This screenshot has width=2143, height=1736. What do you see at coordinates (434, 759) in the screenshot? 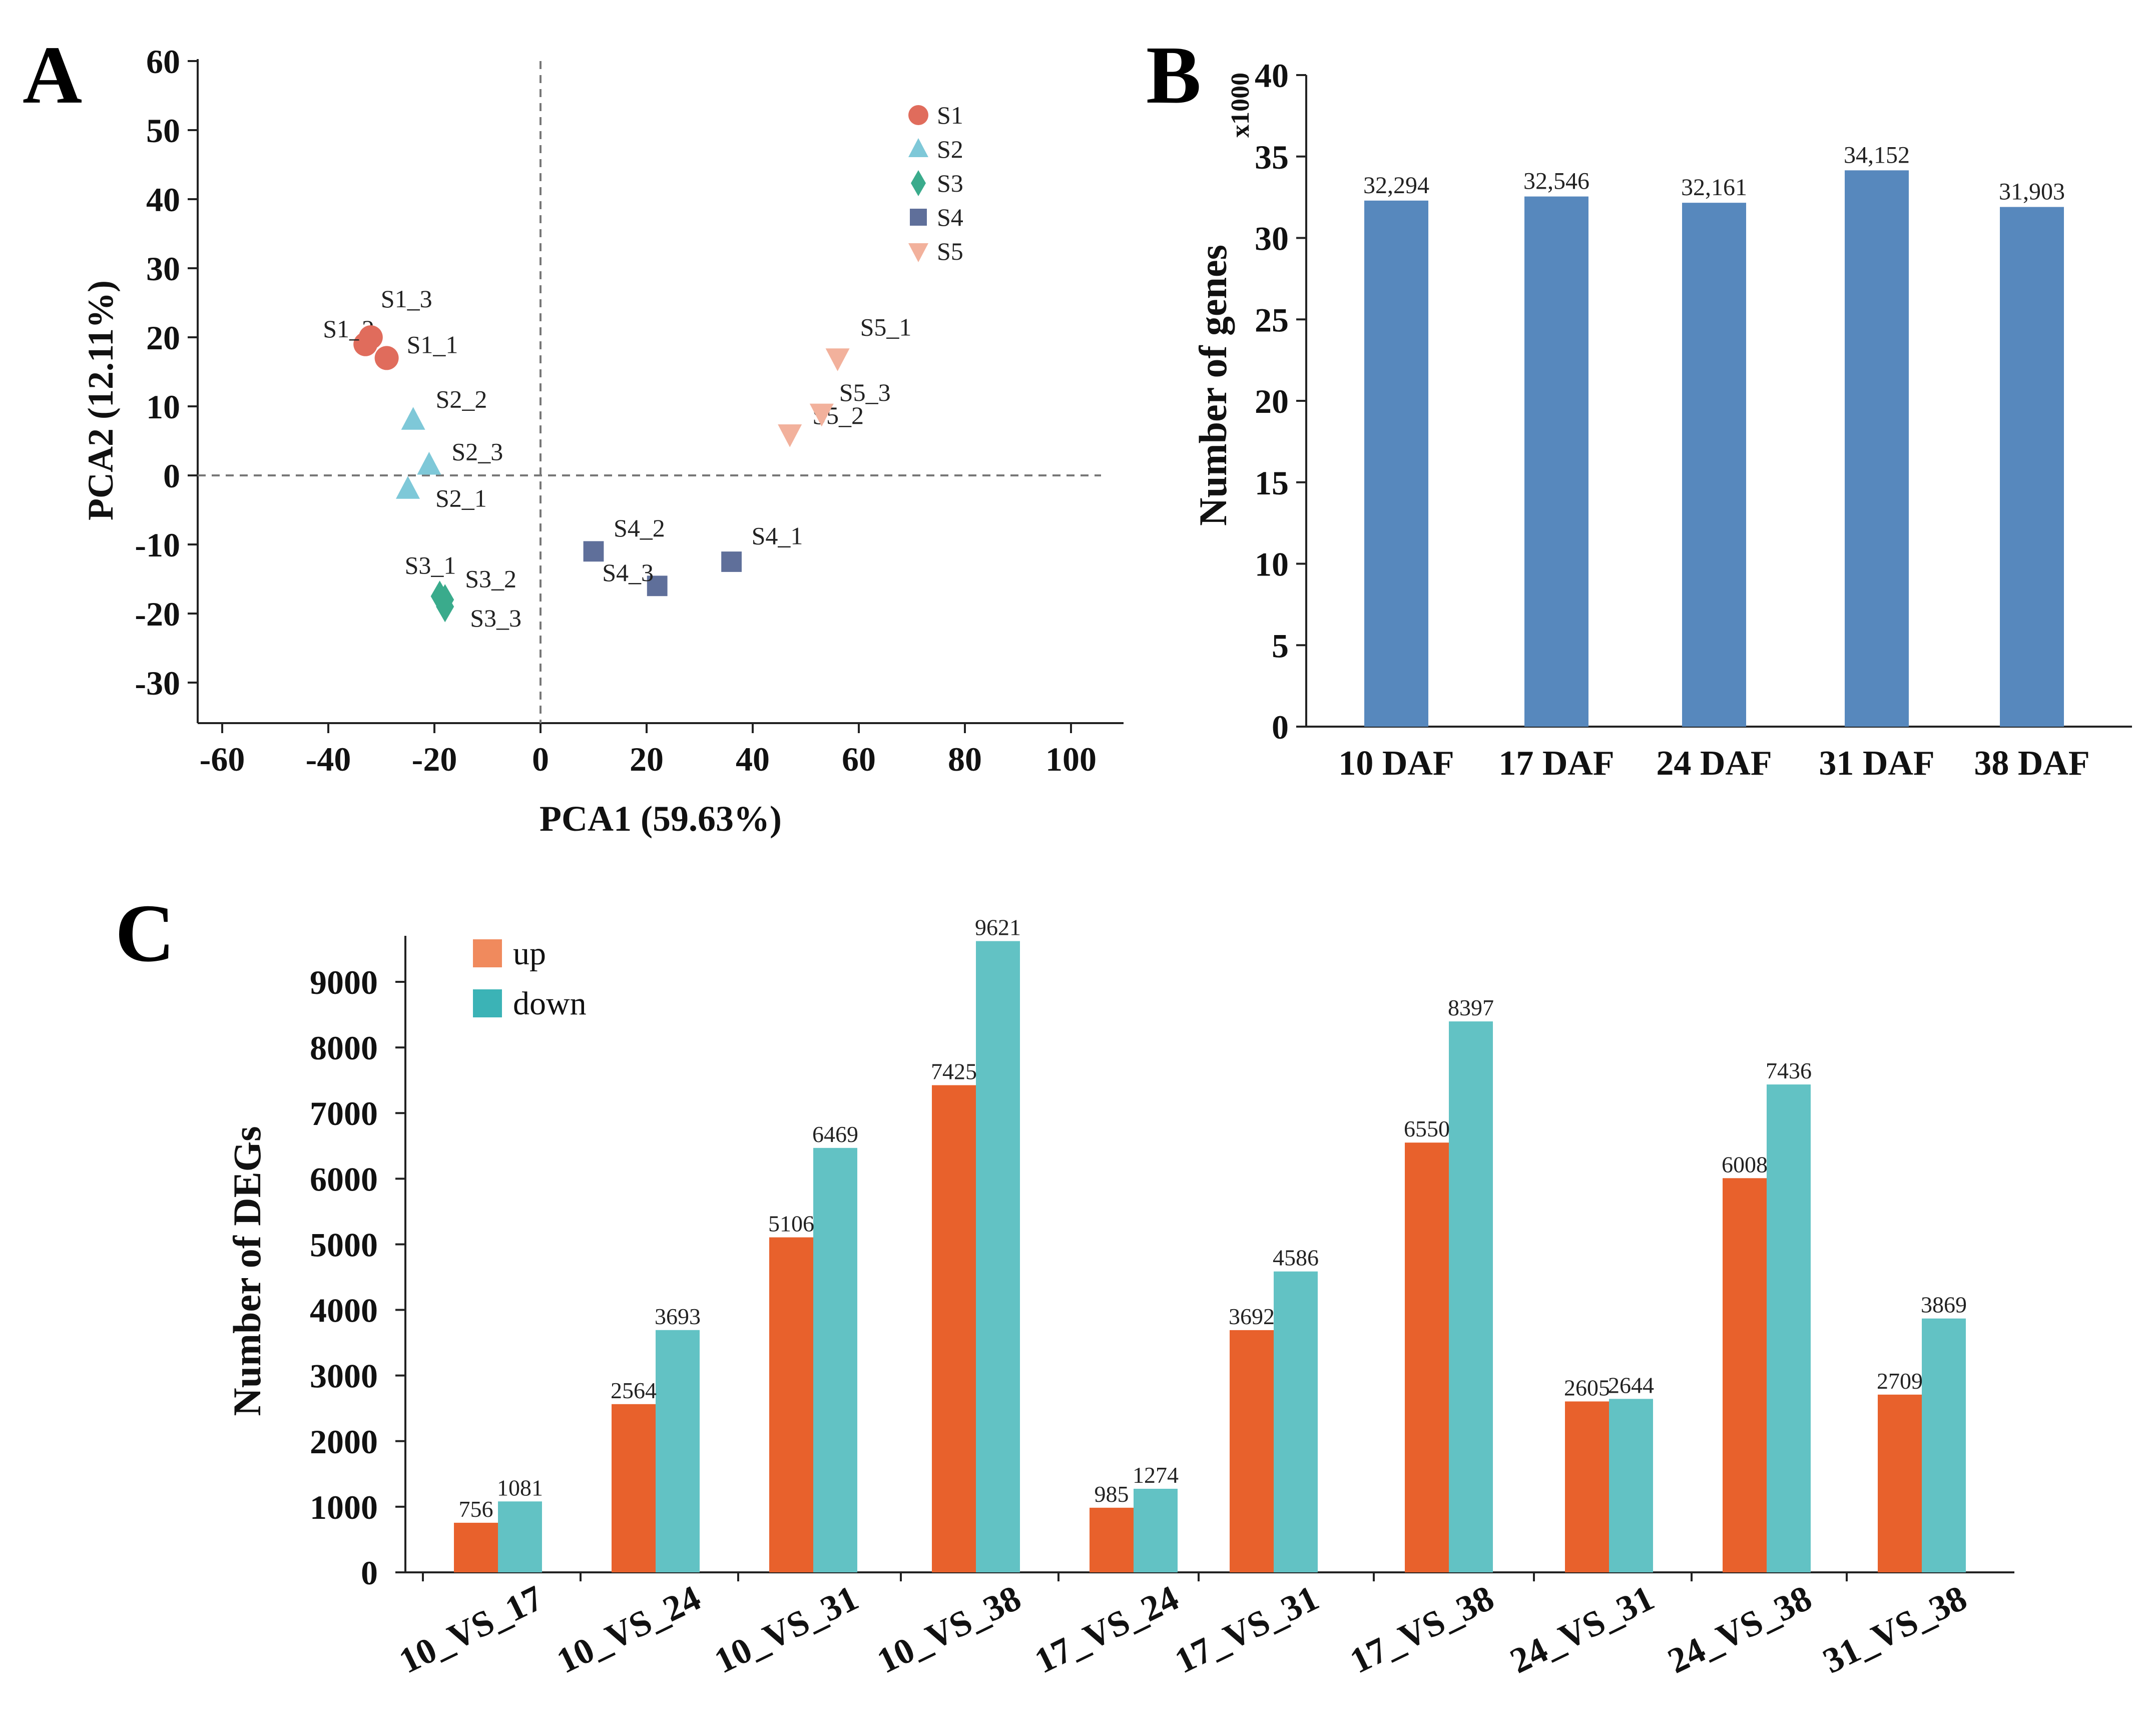
I see `panel-a-x-tick-label: -20` at bounding box center [434, 759].